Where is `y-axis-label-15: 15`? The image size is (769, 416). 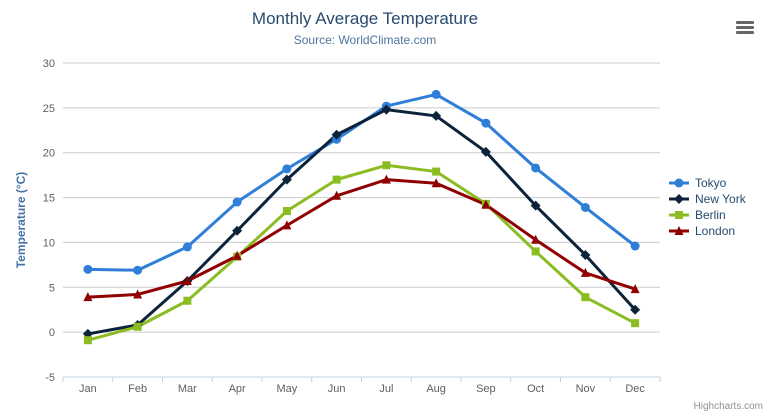
y-axis-label-15: 15 is located at coordinates (49, 199).